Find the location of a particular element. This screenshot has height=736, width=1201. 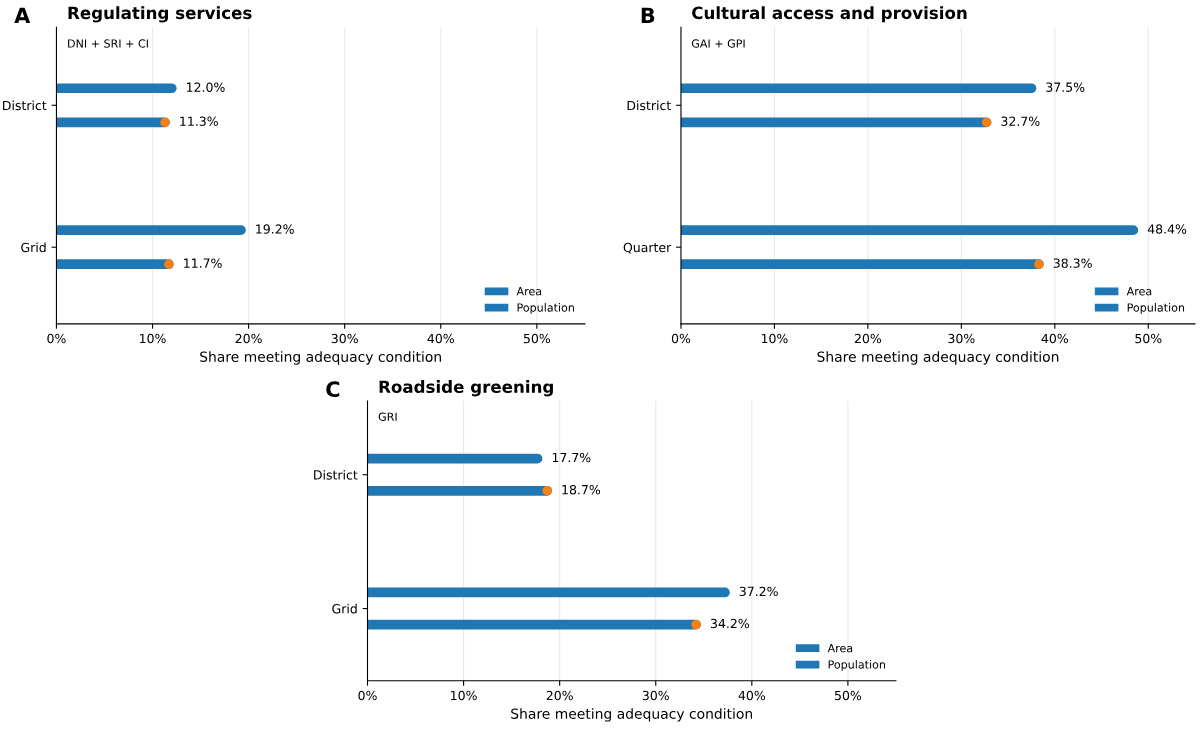

data-label: 18.7% is located at coordinates (581, 489).